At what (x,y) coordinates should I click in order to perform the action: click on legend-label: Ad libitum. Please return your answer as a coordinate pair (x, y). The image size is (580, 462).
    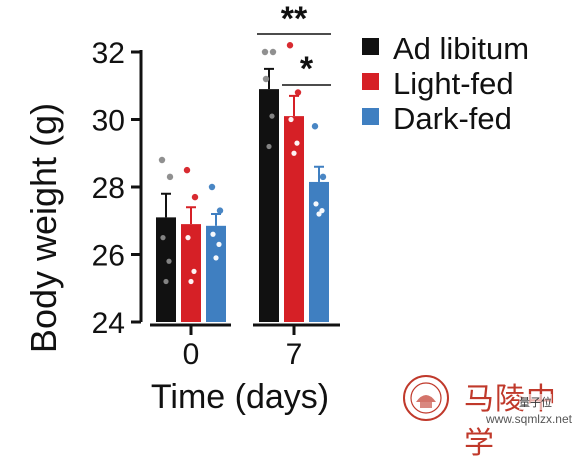
    Looking at the image, I should click on (461, 48).